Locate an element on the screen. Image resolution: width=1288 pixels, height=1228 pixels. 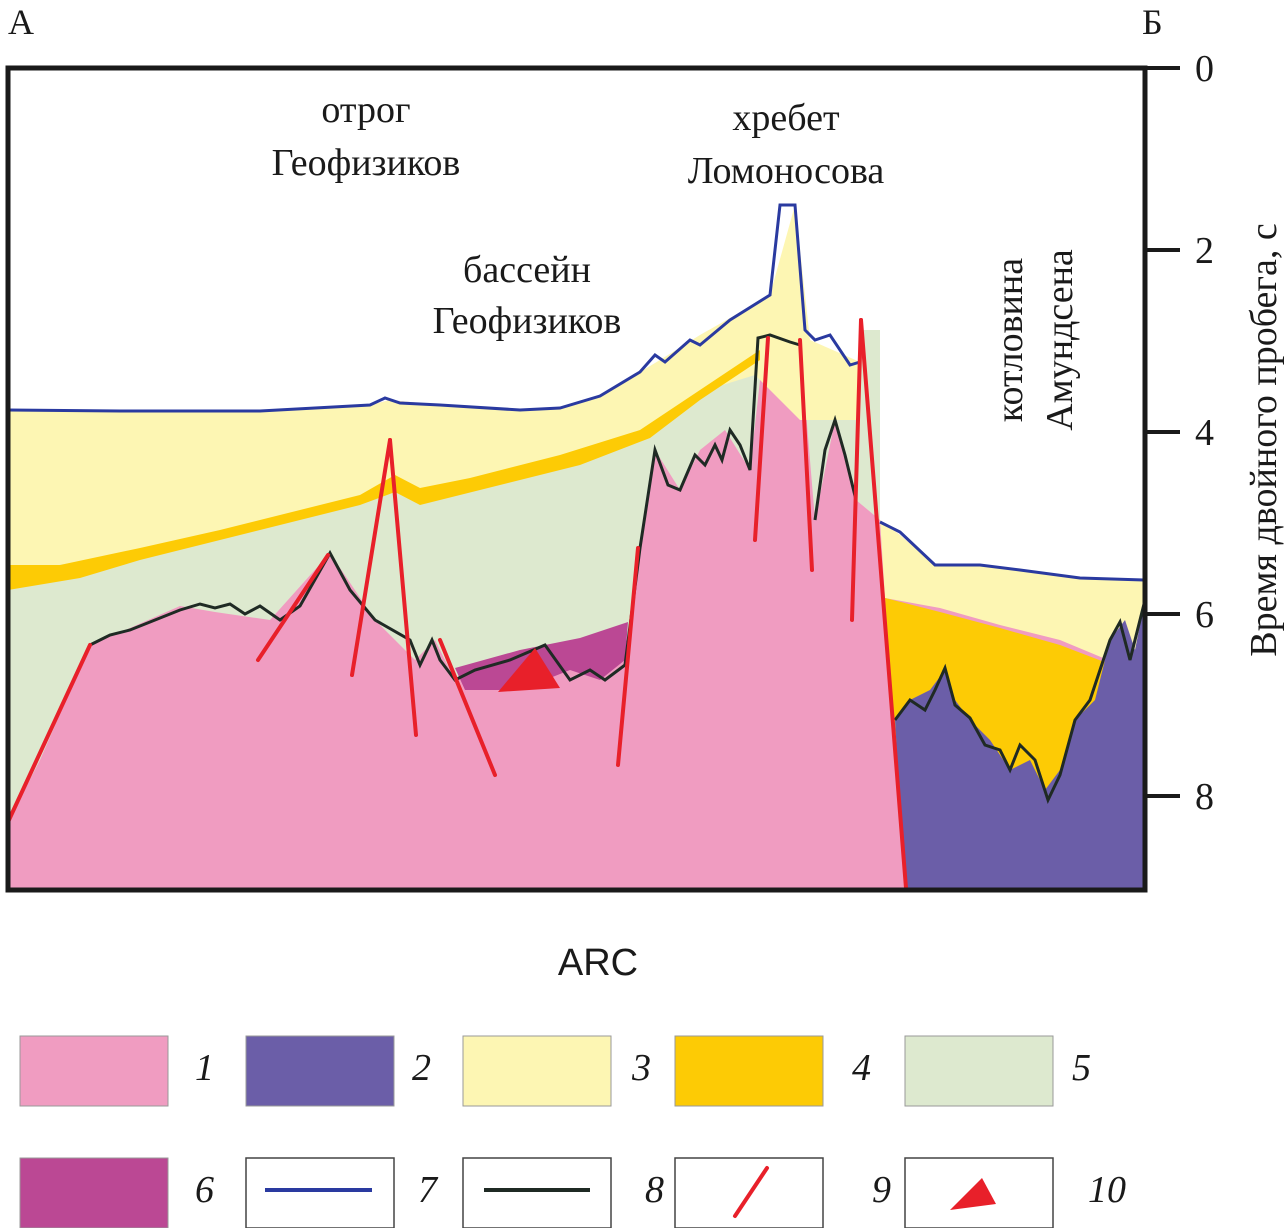
y-axis: 0 2 4 6 8 Время двойного пробега, с is located at coordinates (1215, 433).